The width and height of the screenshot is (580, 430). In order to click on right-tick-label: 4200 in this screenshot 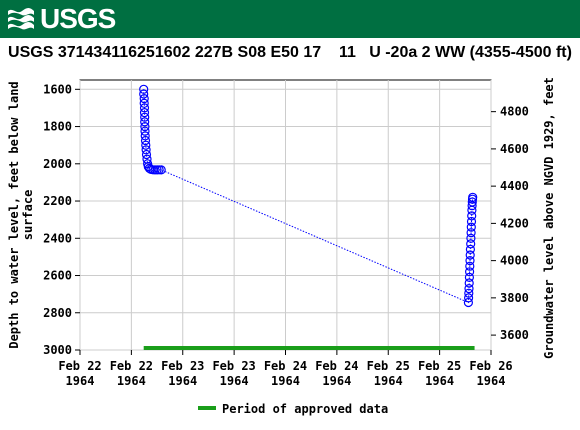, I will do `click(514, 223)`.